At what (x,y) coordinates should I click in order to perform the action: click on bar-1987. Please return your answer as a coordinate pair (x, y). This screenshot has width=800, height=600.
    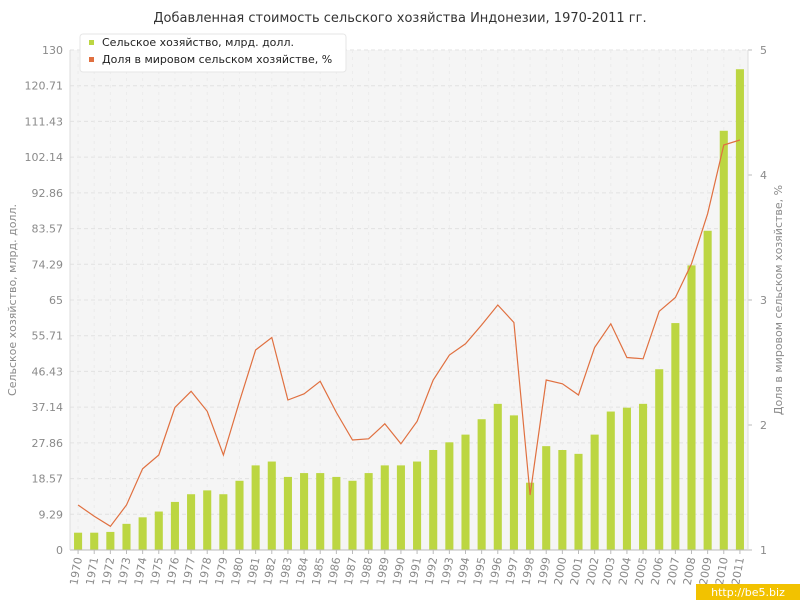
    Looking at the image, I should click on (352, 515).